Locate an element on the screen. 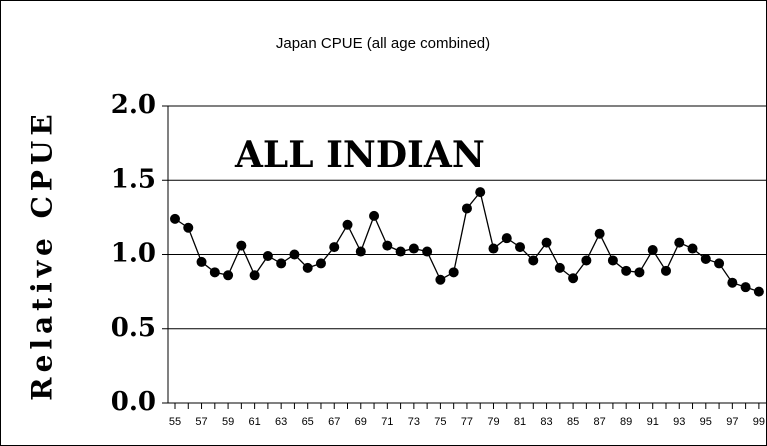 The height and width of the screenshot is (446, 767). x-tick-label: 85 is located at coordinates (573, 422).